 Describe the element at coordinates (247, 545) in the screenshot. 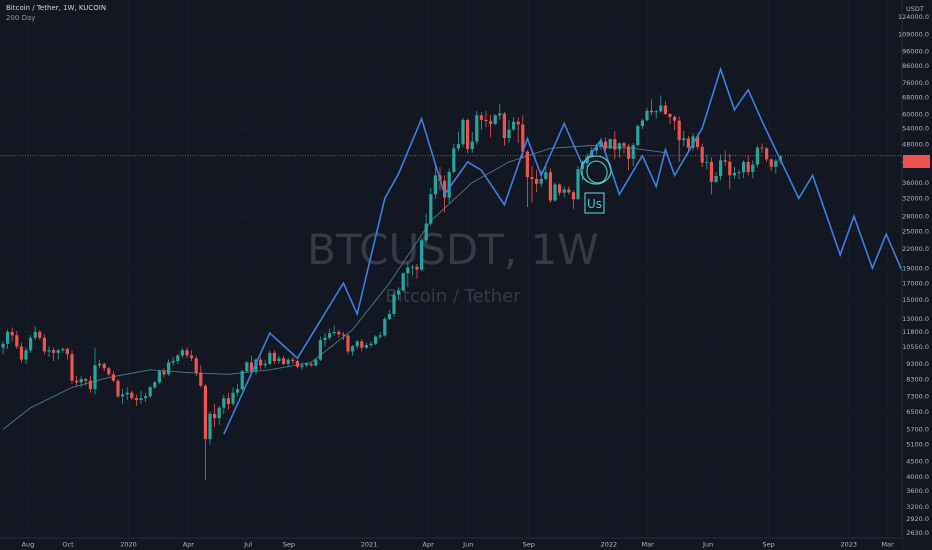

I see `x-tick-label: Jul` at that location.